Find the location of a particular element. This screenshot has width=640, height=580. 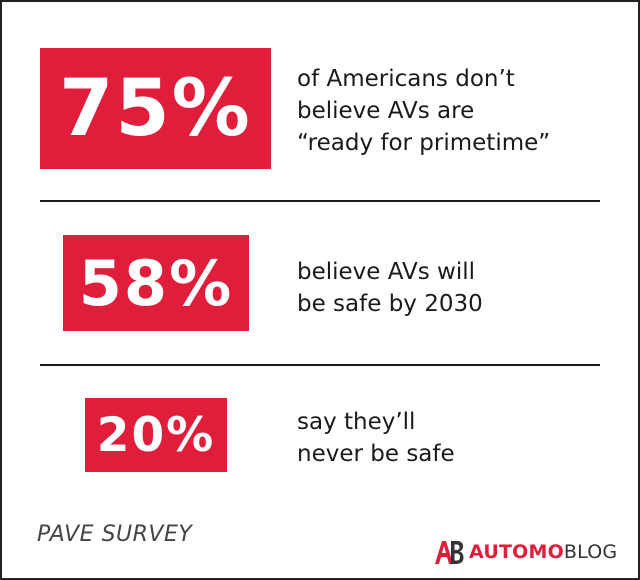

stat-value-box-2: 58% is located at coordinates (156, 283).